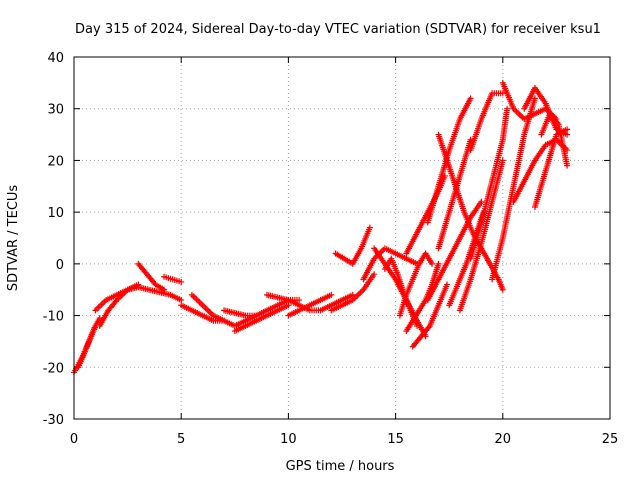 The image size is (640, 480). I want to click on series-s25, so click(470, 212).